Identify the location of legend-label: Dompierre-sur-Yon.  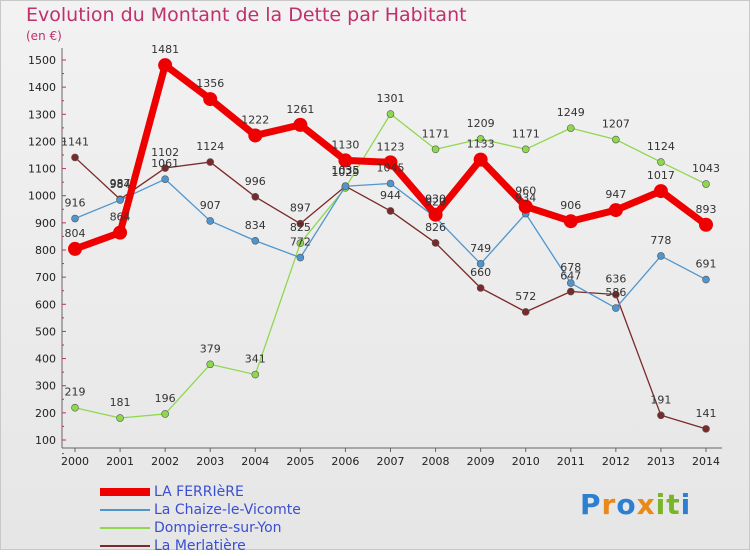
(218, 528).